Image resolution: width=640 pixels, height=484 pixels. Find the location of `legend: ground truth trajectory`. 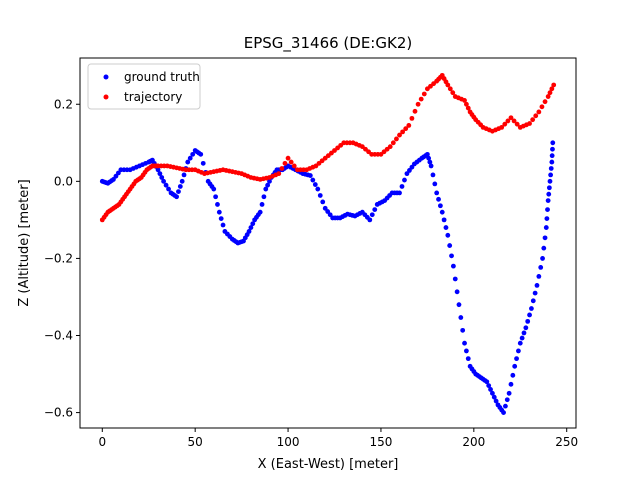

legend: ground truth trajectory is located at coordinates (144, 86).